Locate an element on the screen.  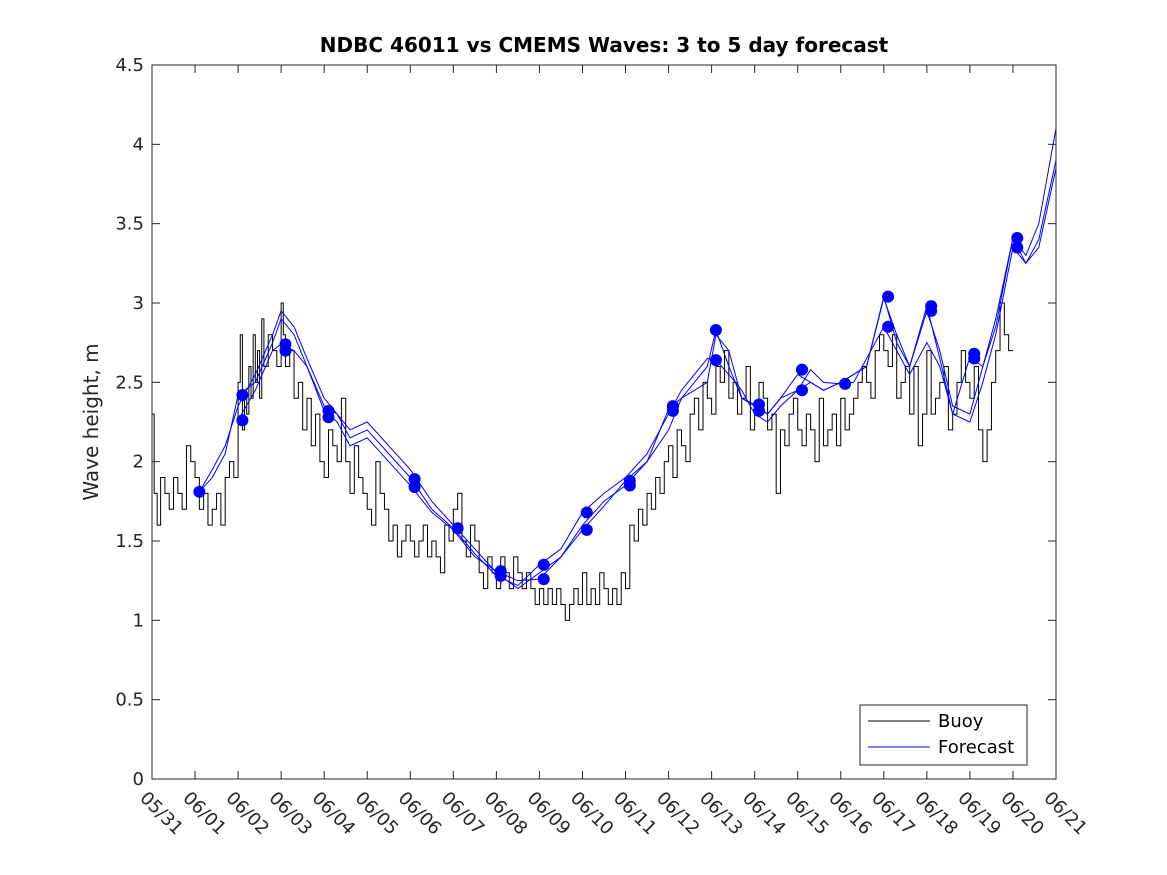
x-tick-label: 06/05 is located at coordinates (377, 814).